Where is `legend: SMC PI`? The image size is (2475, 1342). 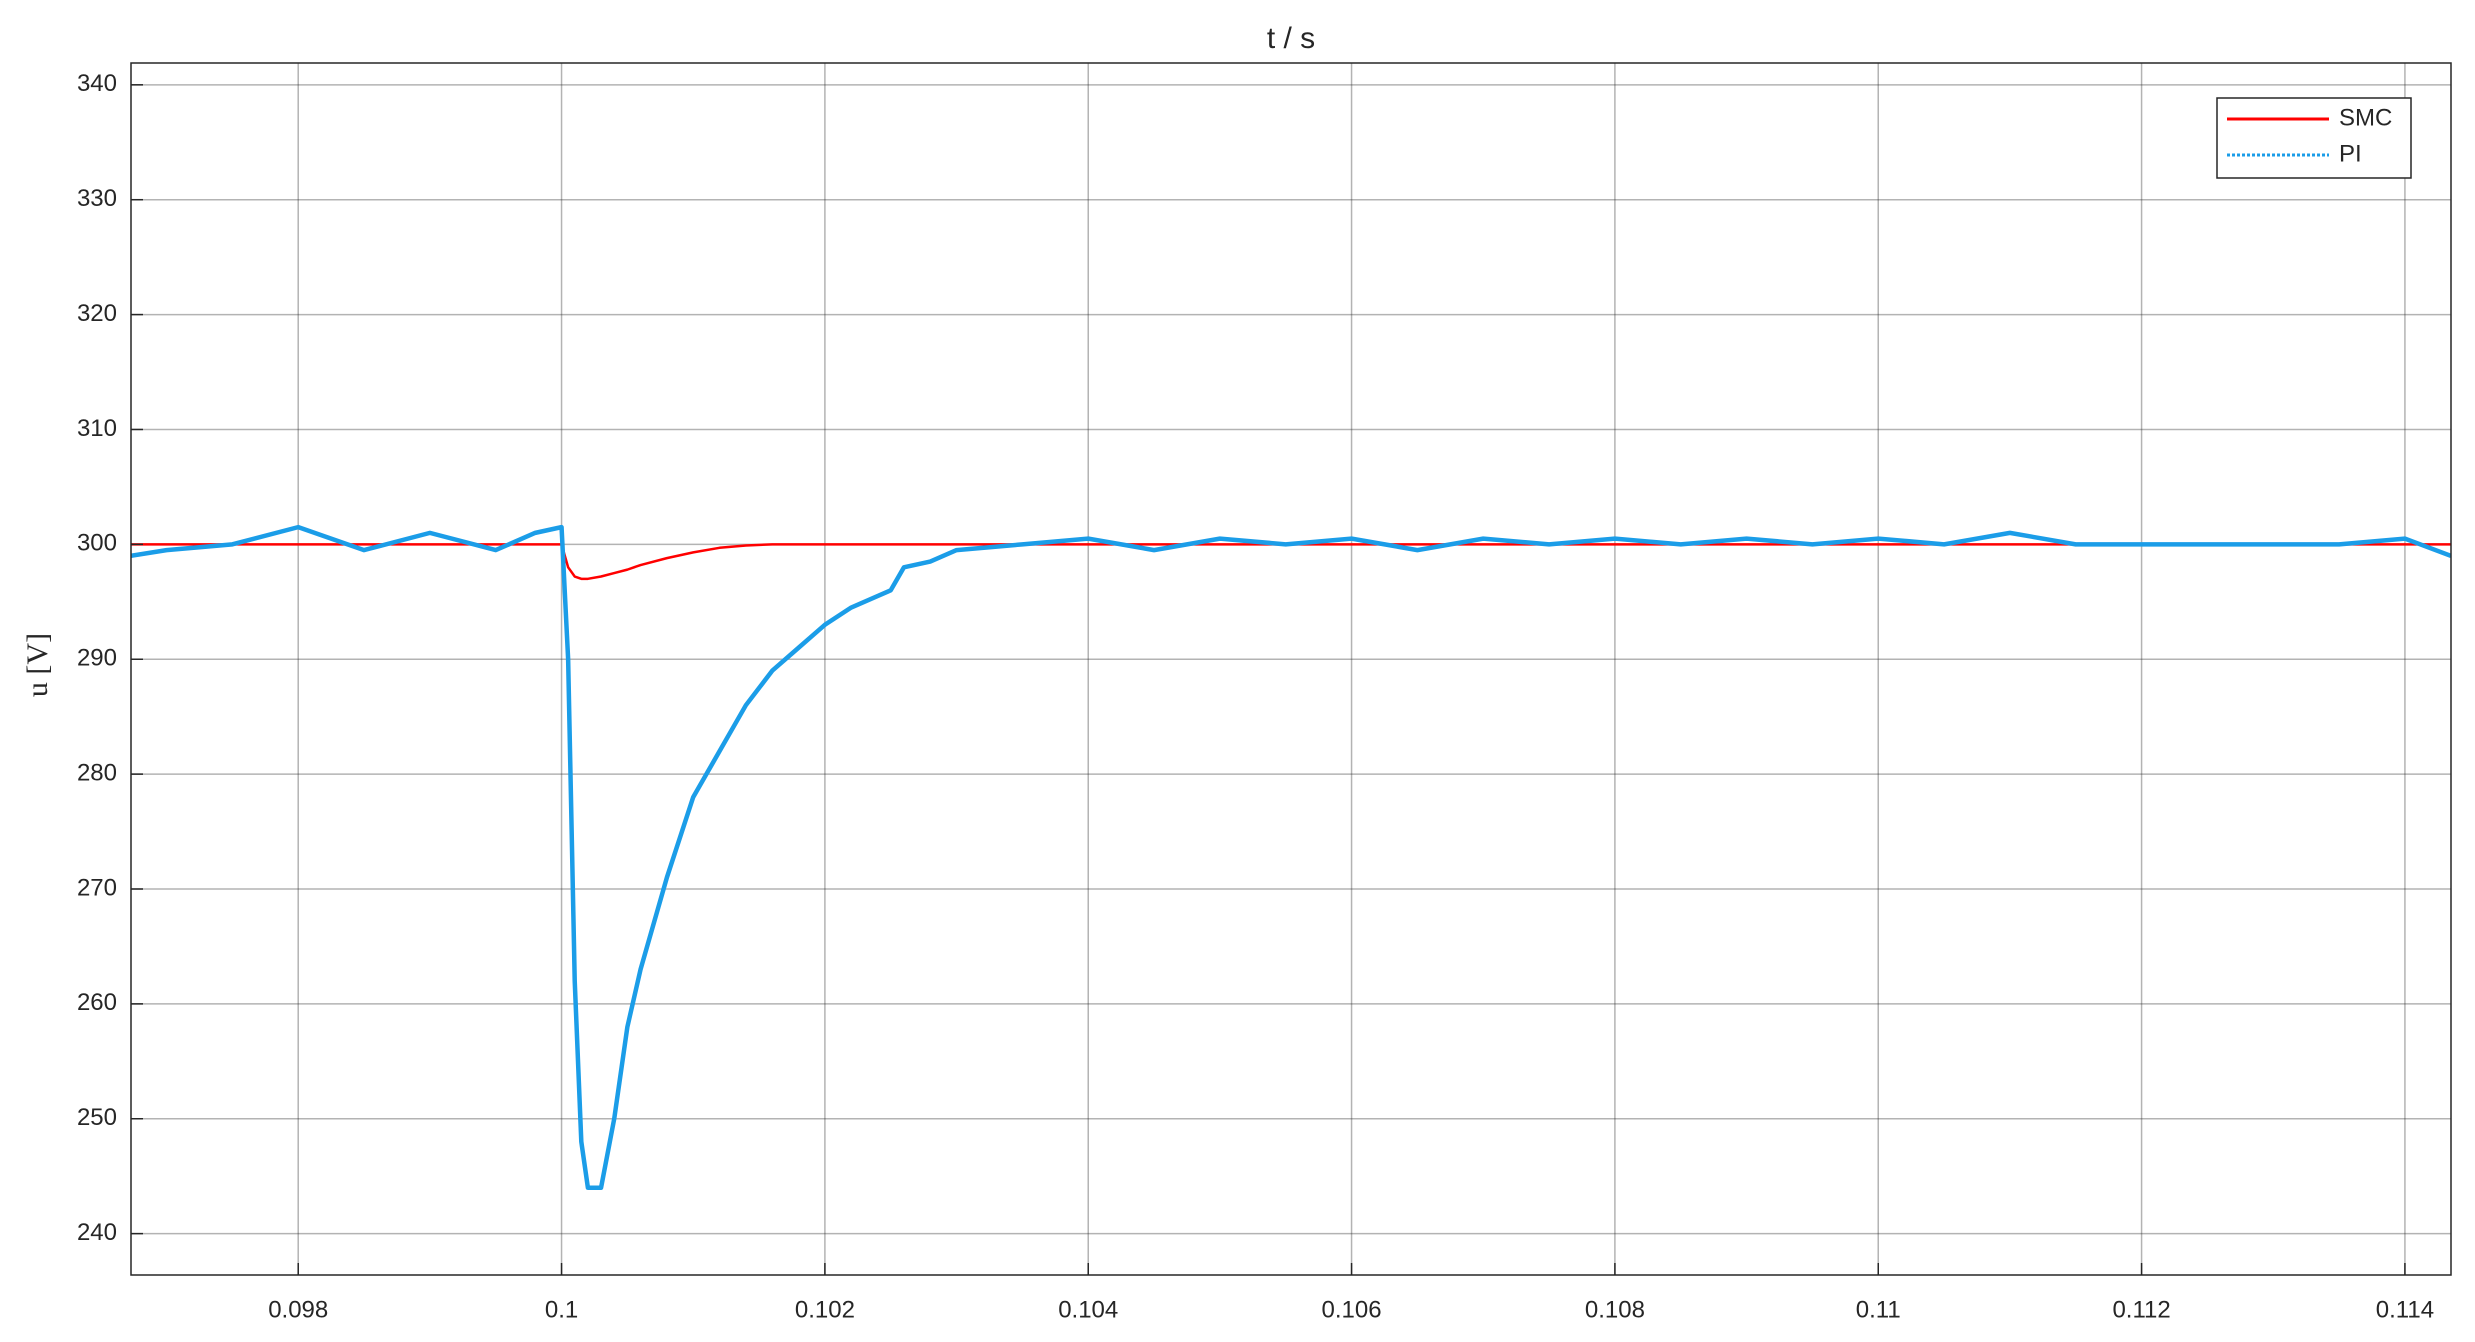 legend: SMC PI is located at coordinates (2314, 138).